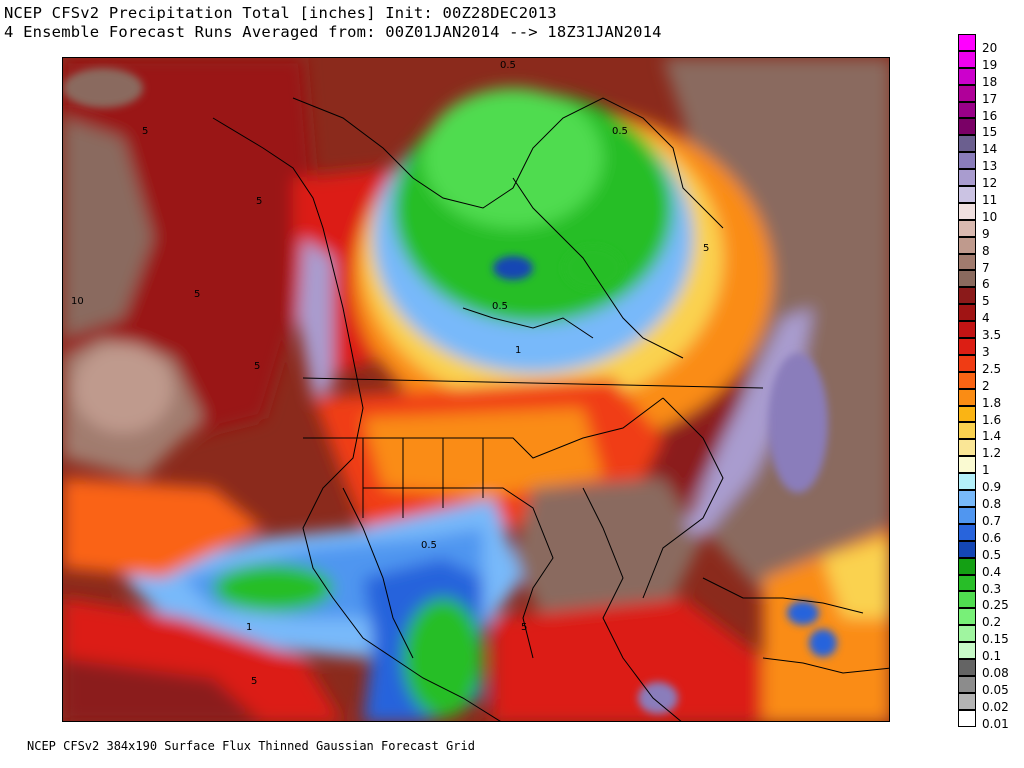  I want to click on legend-label: 0.08, so click(995, 672).